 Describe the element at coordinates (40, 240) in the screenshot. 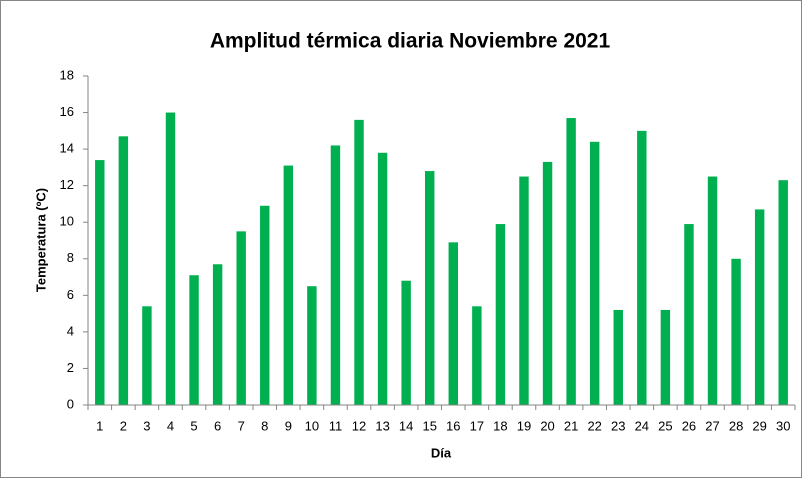

I see `y-axis-label: Temperatura (ºC)` at that location.